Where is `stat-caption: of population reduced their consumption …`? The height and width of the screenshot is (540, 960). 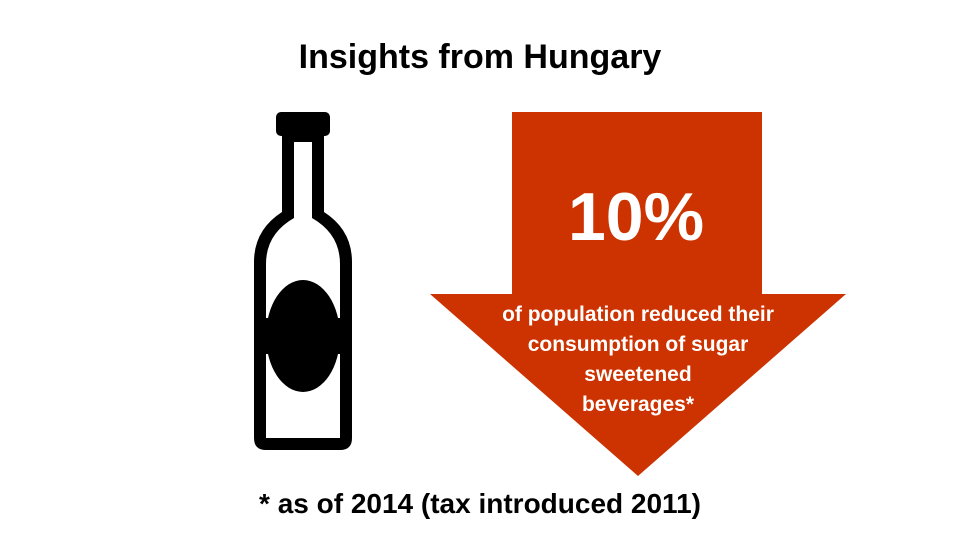 stat-caption: of population reduced their consumption … is located at coordinates (638, 360).